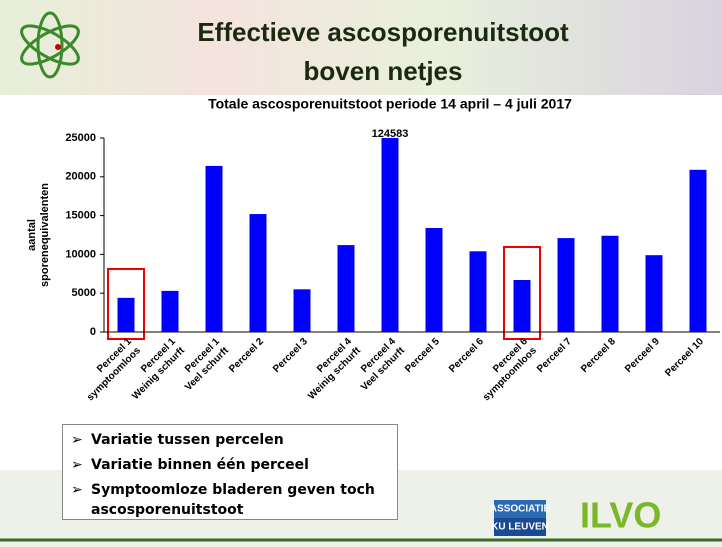 The width and height of the screenshot is (722, 547). What do you see at coordinates (84, 293) in the screenshot?
I see `y-tick-label: 5000` at bounding box center [84, 293].